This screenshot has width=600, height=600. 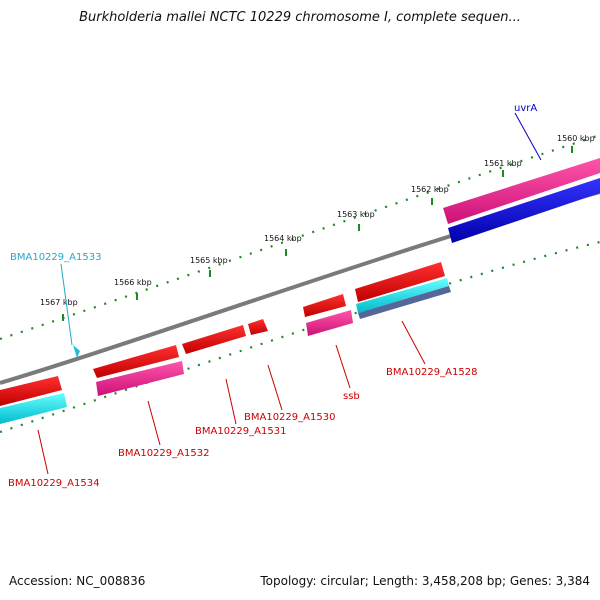 I want to click on leader-a1531, so click(x=231, y=401).